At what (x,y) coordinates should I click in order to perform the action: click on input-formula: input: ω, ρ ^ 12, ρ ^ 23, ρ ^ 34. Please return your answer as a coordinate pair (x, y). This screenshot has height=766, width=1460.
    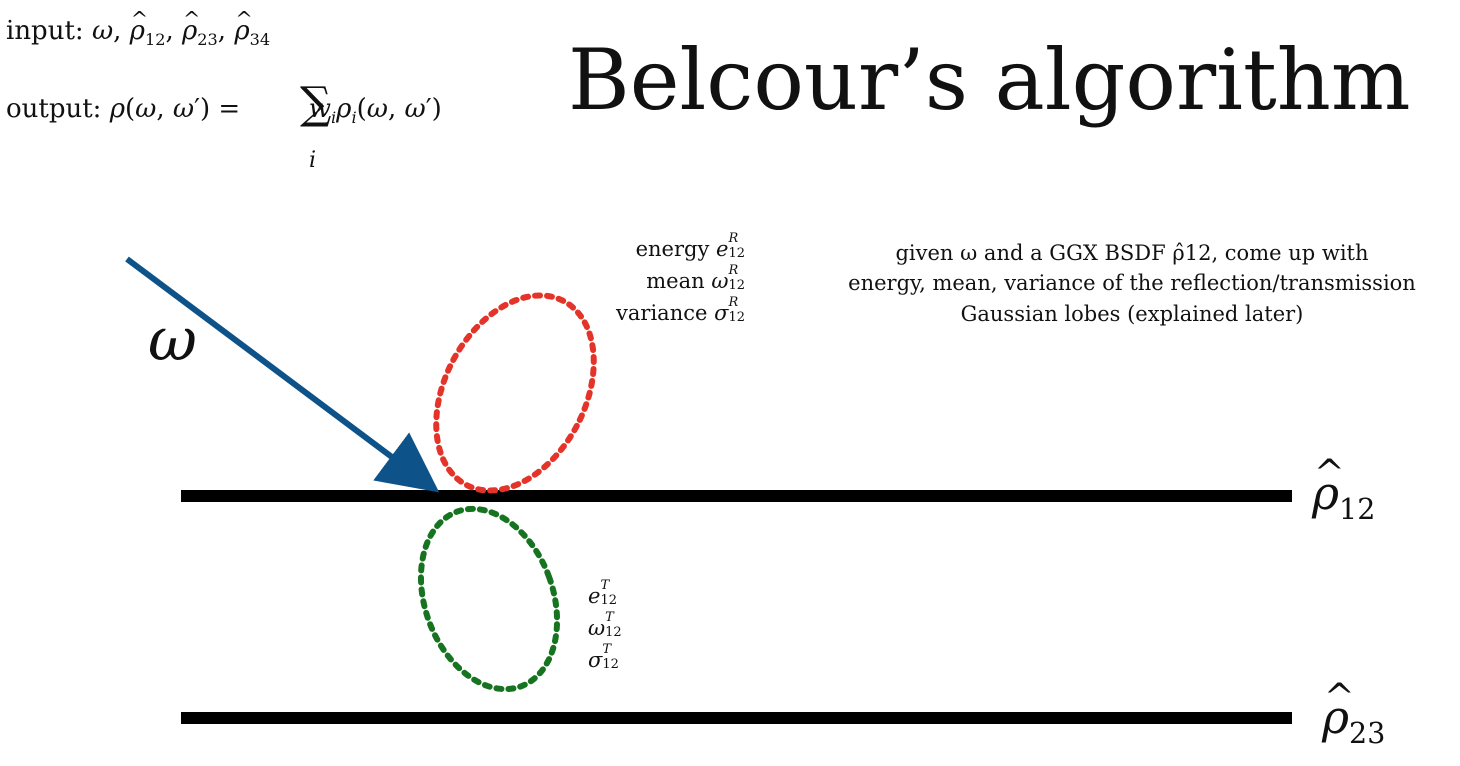
    Looking at the image, I should click on (138, 28).